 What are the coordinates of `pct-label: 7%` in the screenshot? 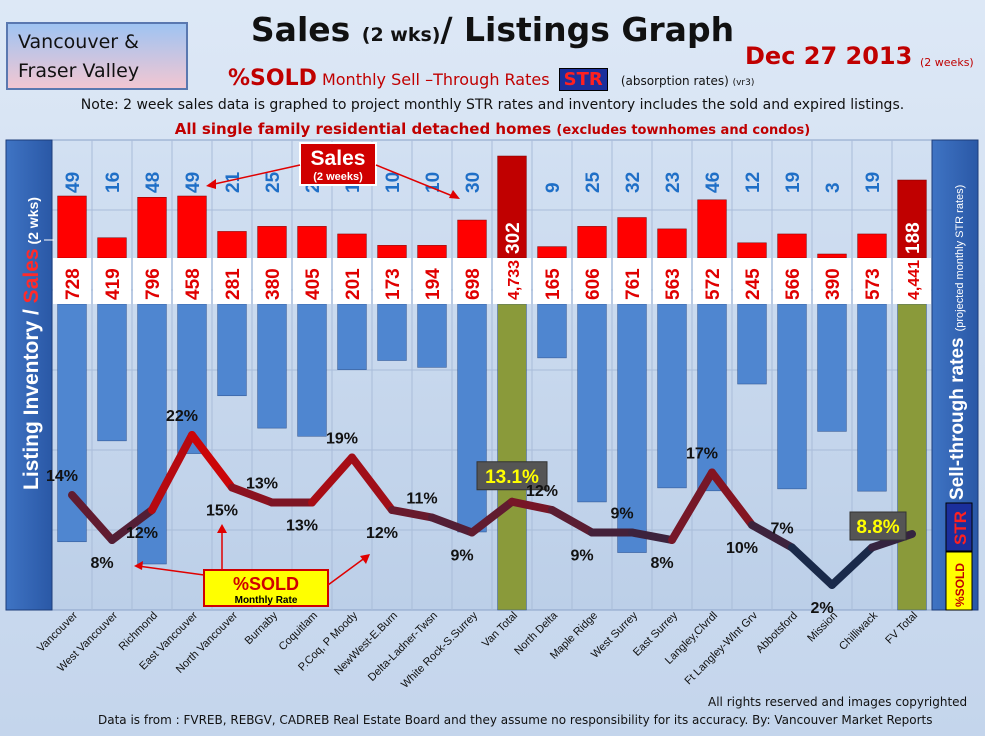 It's located at (781, 529).